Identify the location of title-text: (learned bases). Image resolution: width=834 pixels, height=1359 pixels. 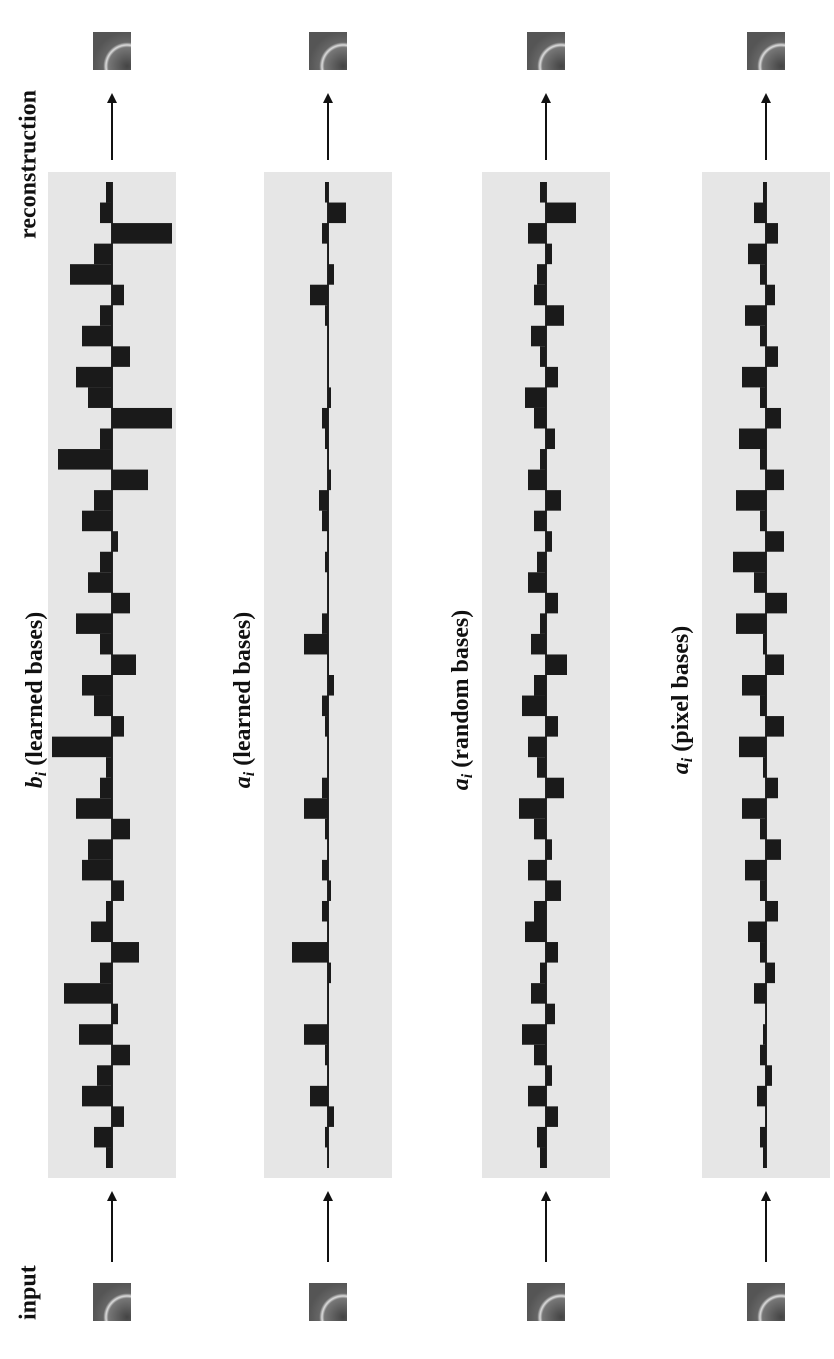
(243, 689).